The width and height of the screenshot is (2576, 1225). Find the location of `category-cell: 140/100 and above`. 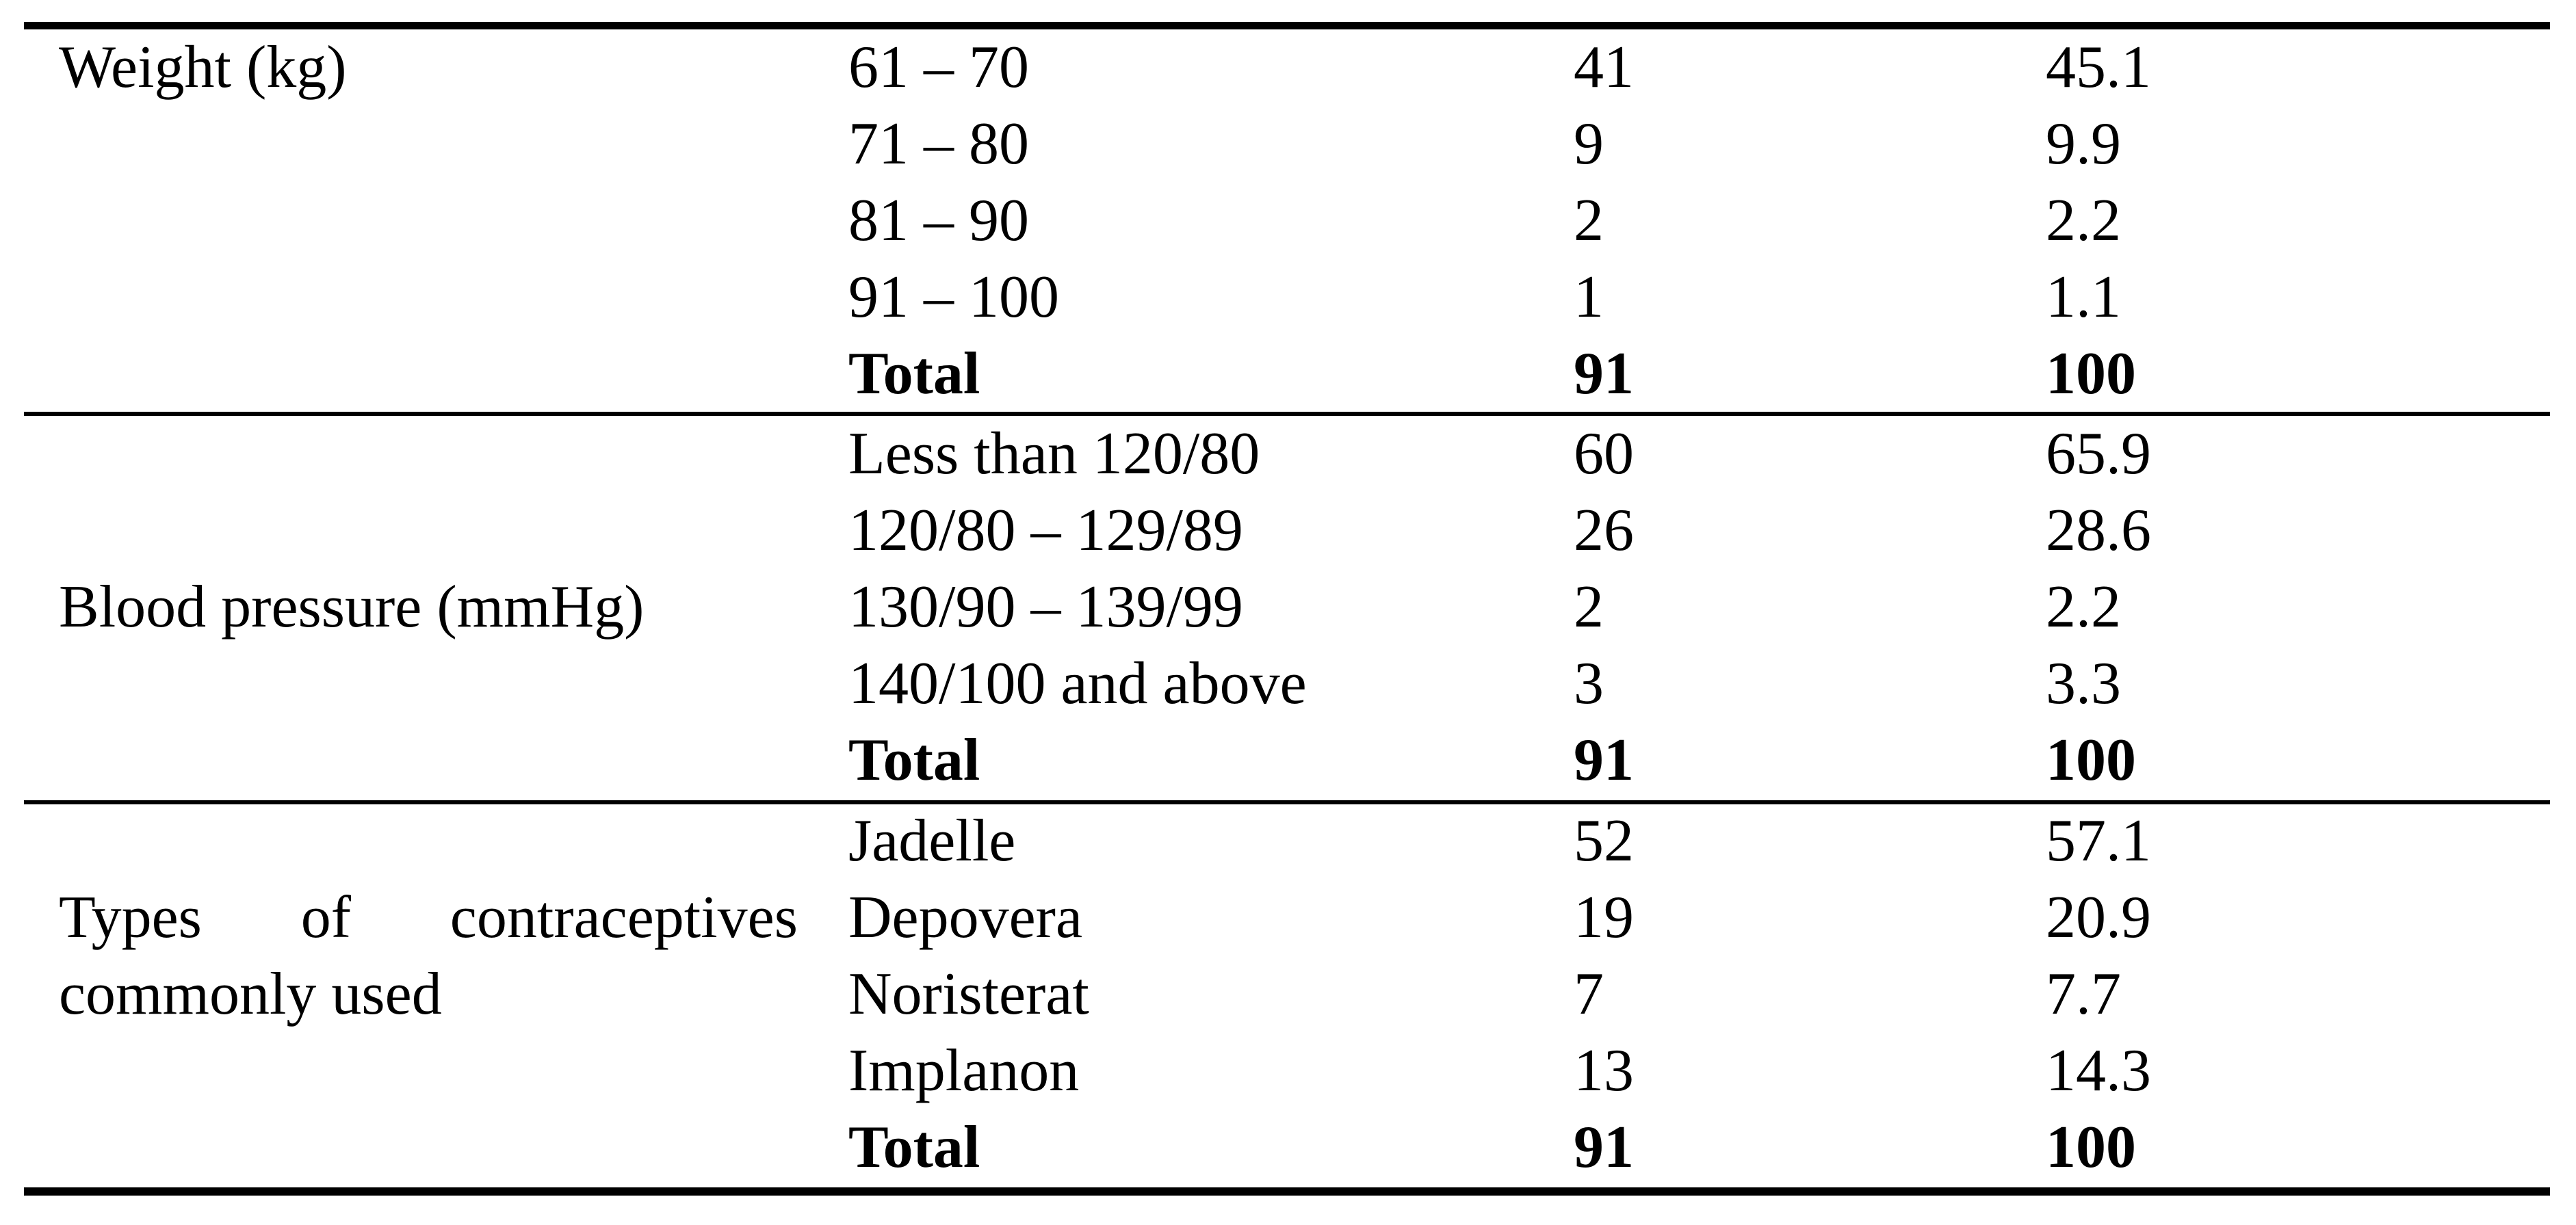

category-cell: 140/100 and above is located at coordinates (1077, 683).